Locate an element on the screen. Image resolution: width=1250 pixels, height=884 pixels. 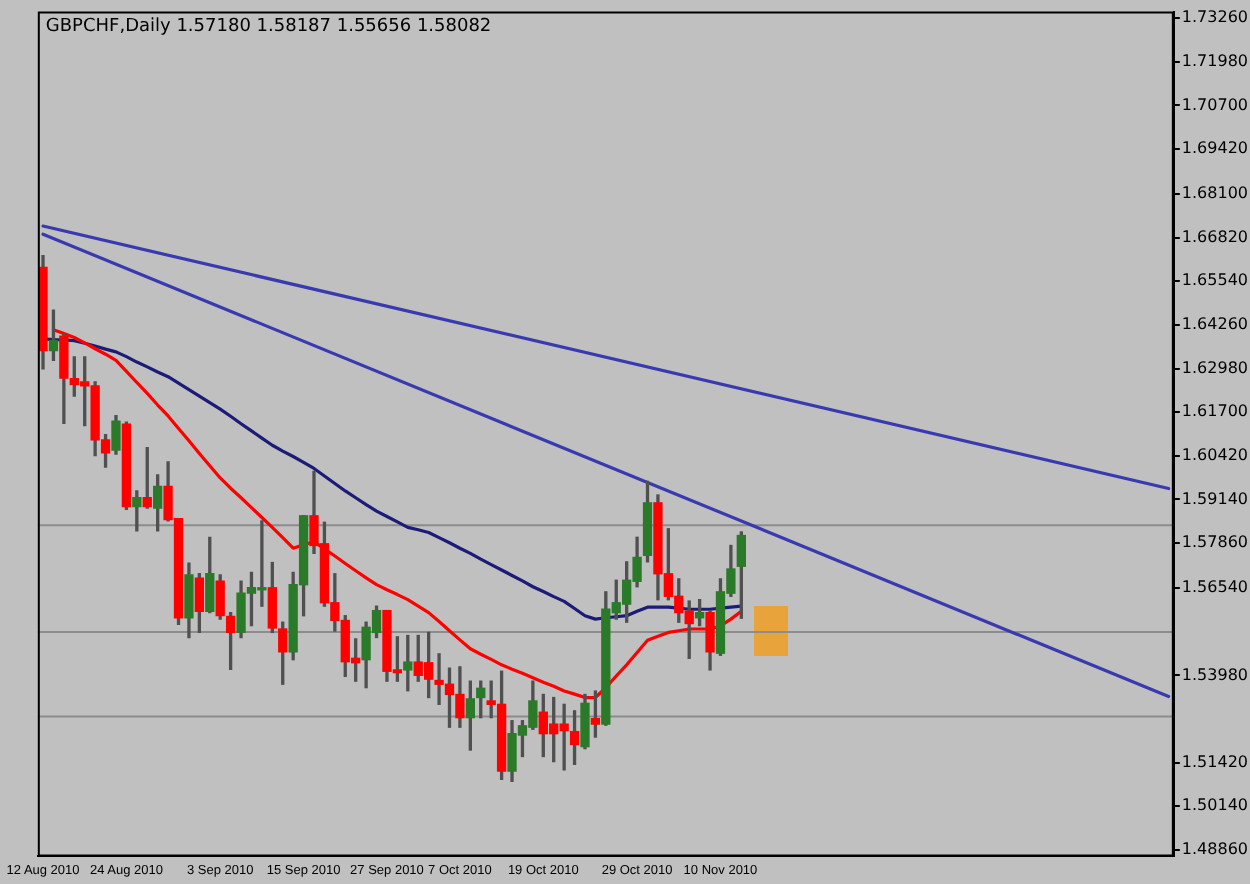
y-tick-label: 1.64260 is located at coordinates (1215, 324).